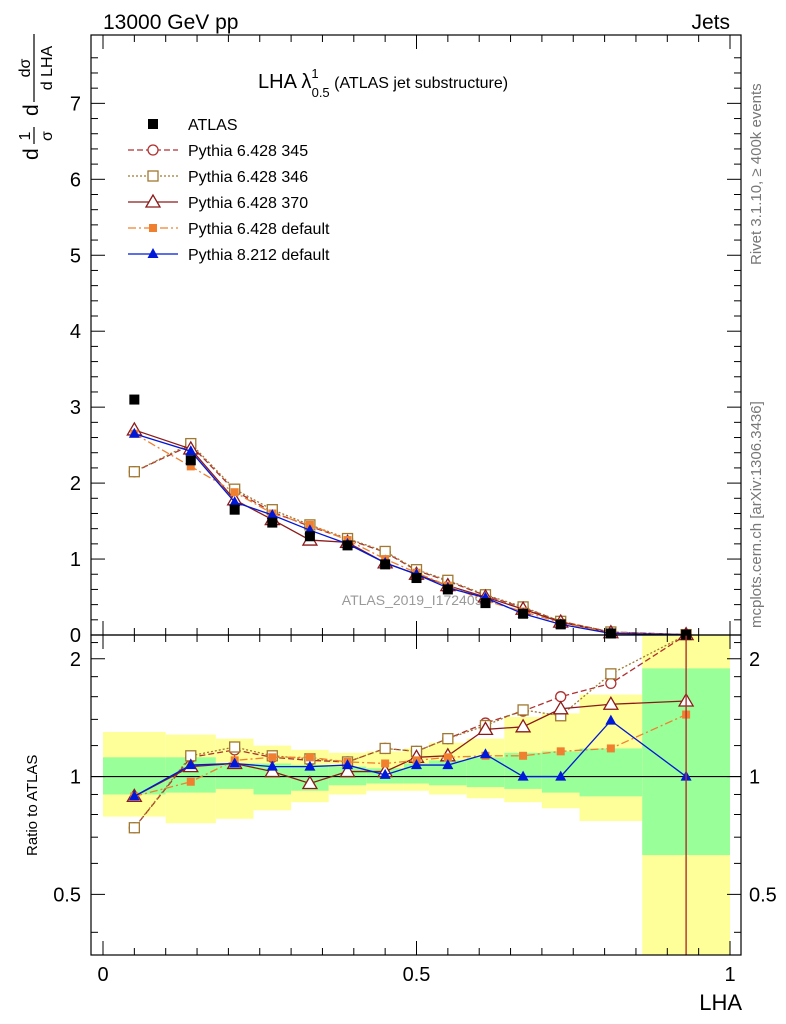  What do you see at coordinates (67, 895) in the screenshot?
I see `y-tick-label: 0.5` at bounding box center [67, 895].